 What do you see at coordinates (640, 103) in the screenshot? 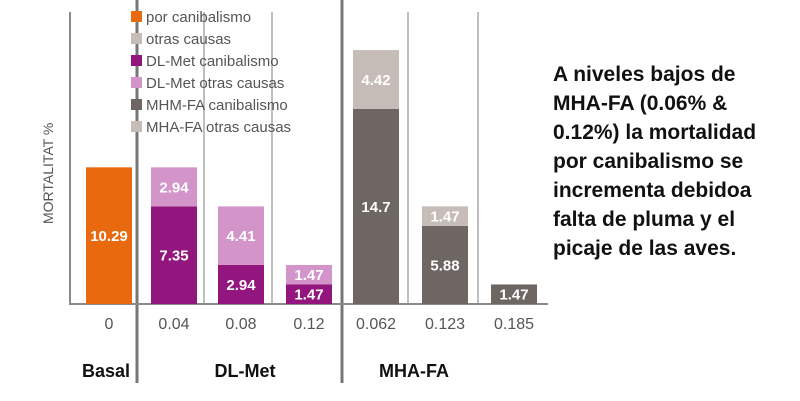
I see `note-line: MHA-FA (0.06% &` at bounding box center [640, 103].